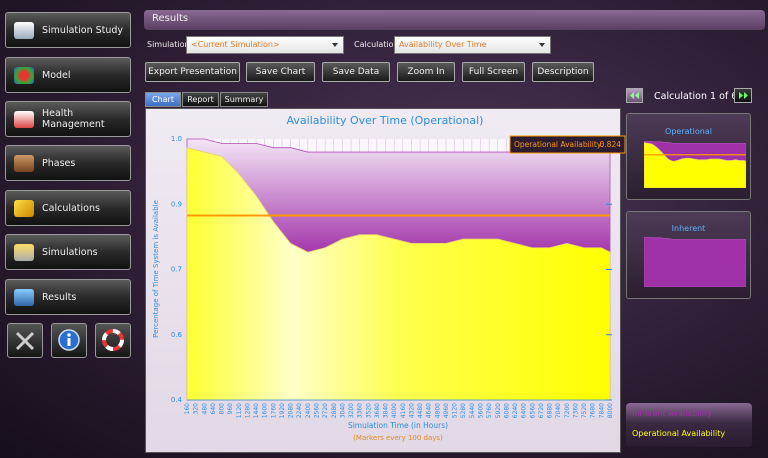  I want to click on x-tick-label: 2400, so click(308, 410).